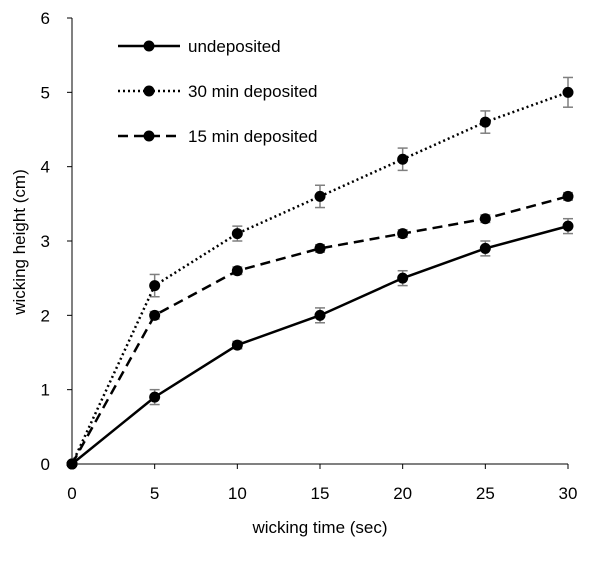  Describe the element at coordinates (149, 46) in the screenshot. I see `legend-marker-undeposited` at that location.